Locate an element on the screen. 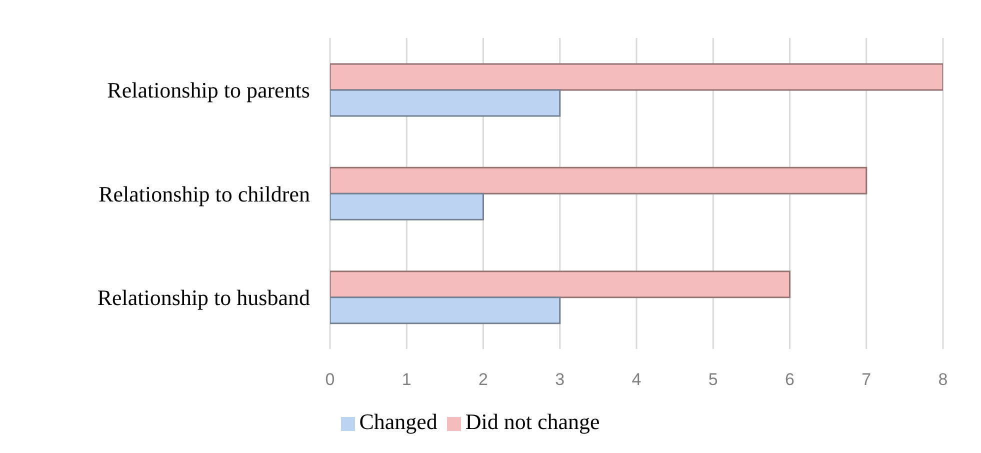 This screenshot has height=453, width=981. x-tick-label: 1 is located at coordinates (407, 380).